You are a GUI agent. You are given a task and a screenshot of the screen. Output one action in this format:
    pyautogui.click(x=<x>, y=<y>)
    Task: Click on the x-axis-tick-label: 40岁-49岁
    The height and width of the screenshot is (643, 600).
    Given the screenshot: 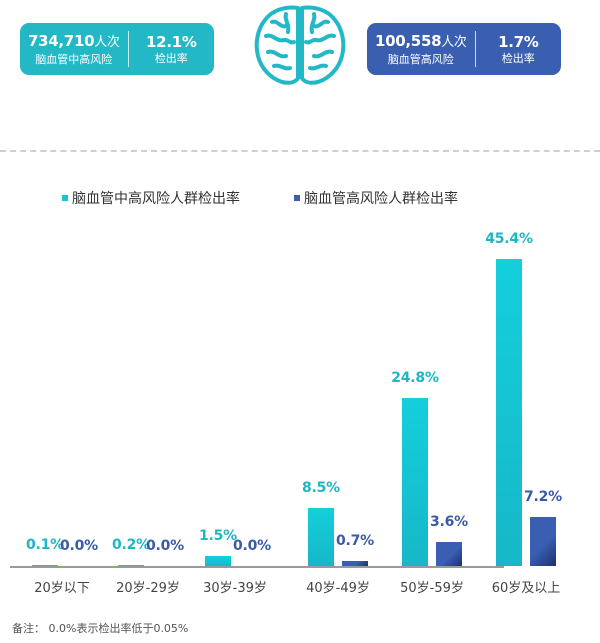 What is the action you would take?
    pyautogui.click(x=338, y=588)
    